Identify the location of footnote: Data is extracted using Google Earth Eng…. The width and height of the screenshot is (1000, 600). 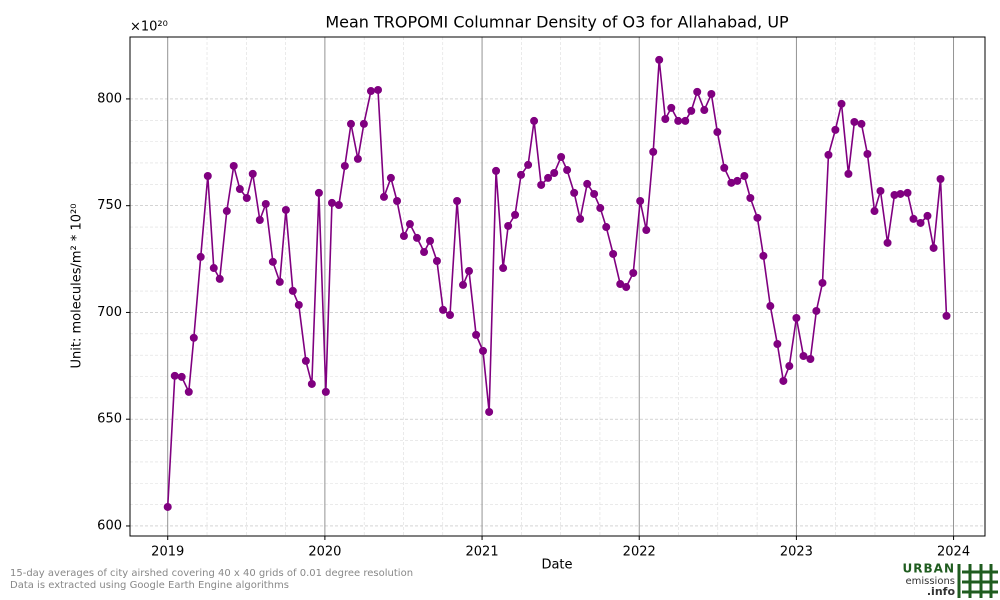
(149, 585).